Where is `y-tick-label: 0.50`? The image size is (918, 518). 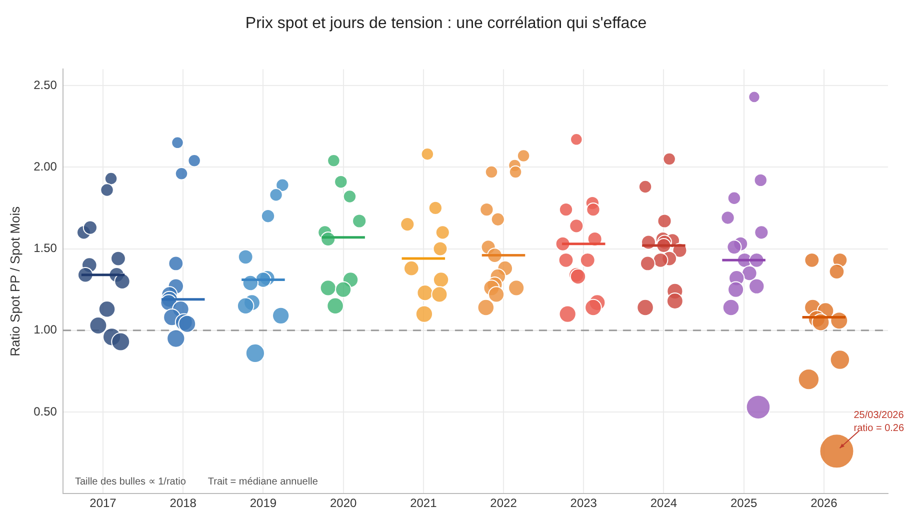 y-tick-label: 0.50 is located at coordinates (46, 411).